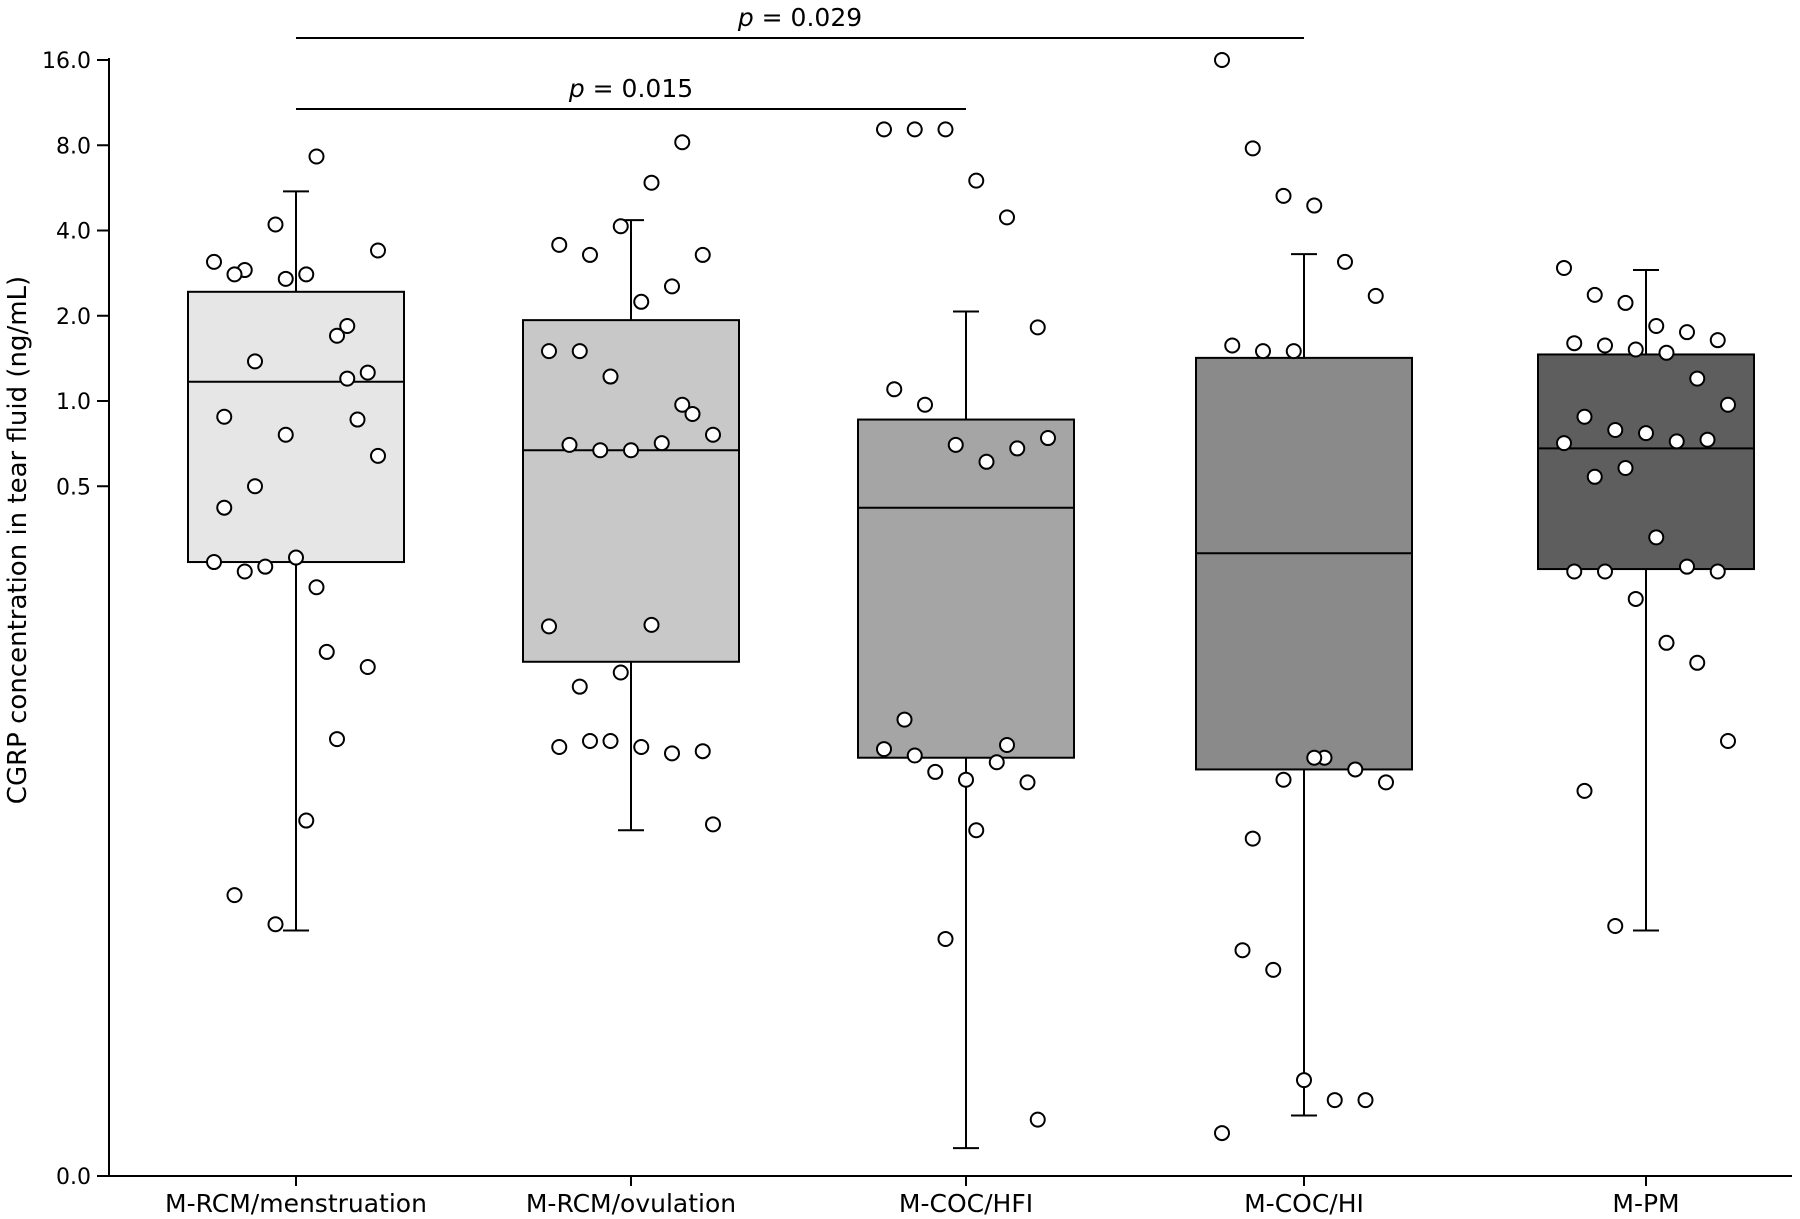 The width and height of the screenshot is (1800, 1219). What do you see at coordinates (296, 1203) in the screenshot?
I see `x-tick-label: M-RCM/menstruation` at bounding box center [296, 1203].